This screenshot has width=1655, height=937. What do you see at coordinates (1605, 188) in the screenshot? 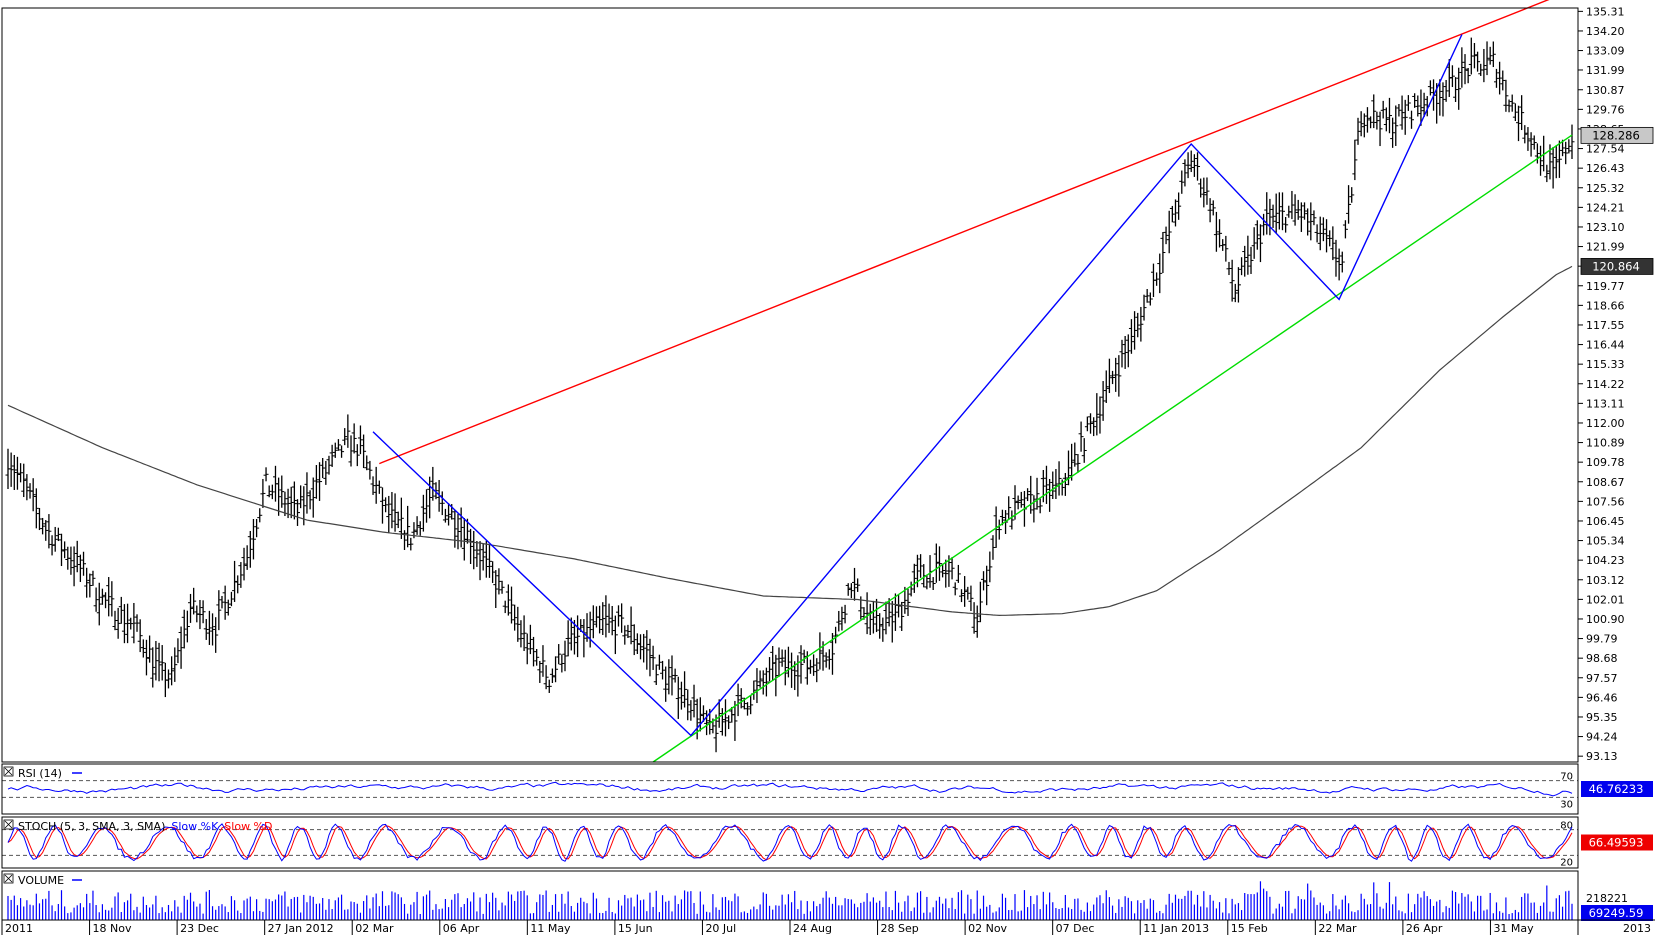
I see `y-tick-label: 125.32` at bounding box center [1605, 188].